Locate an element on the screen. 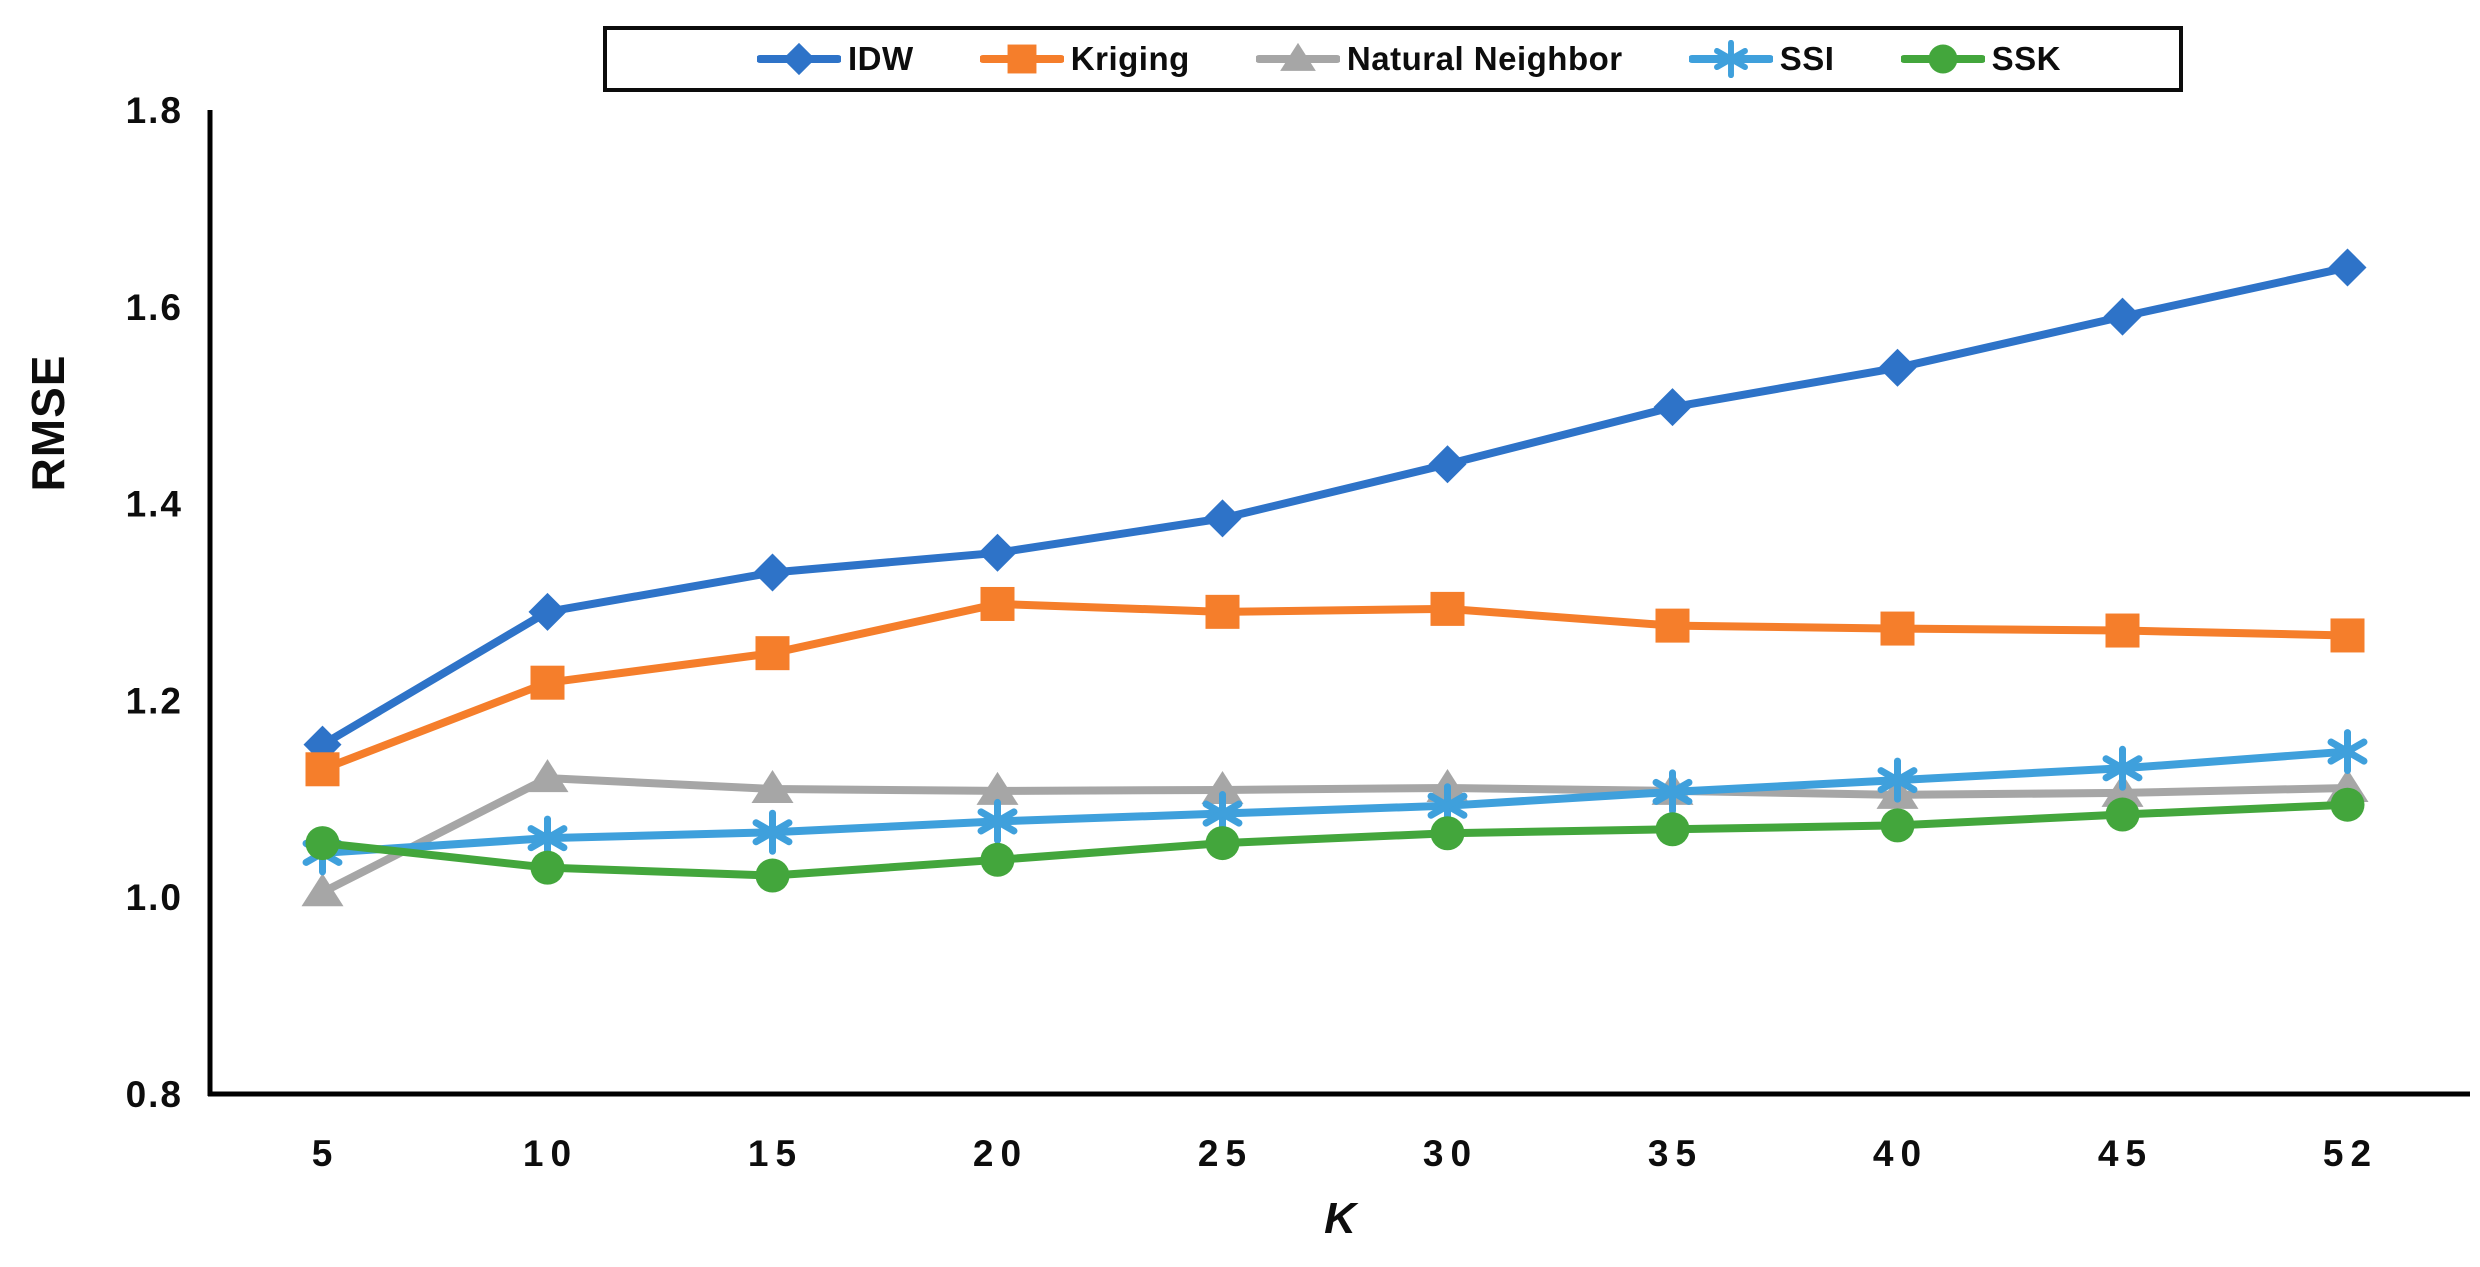 The height and width of the screenshot is (1267, 2480). x-tick-label: 15 is located at coordinates (775, 1153).